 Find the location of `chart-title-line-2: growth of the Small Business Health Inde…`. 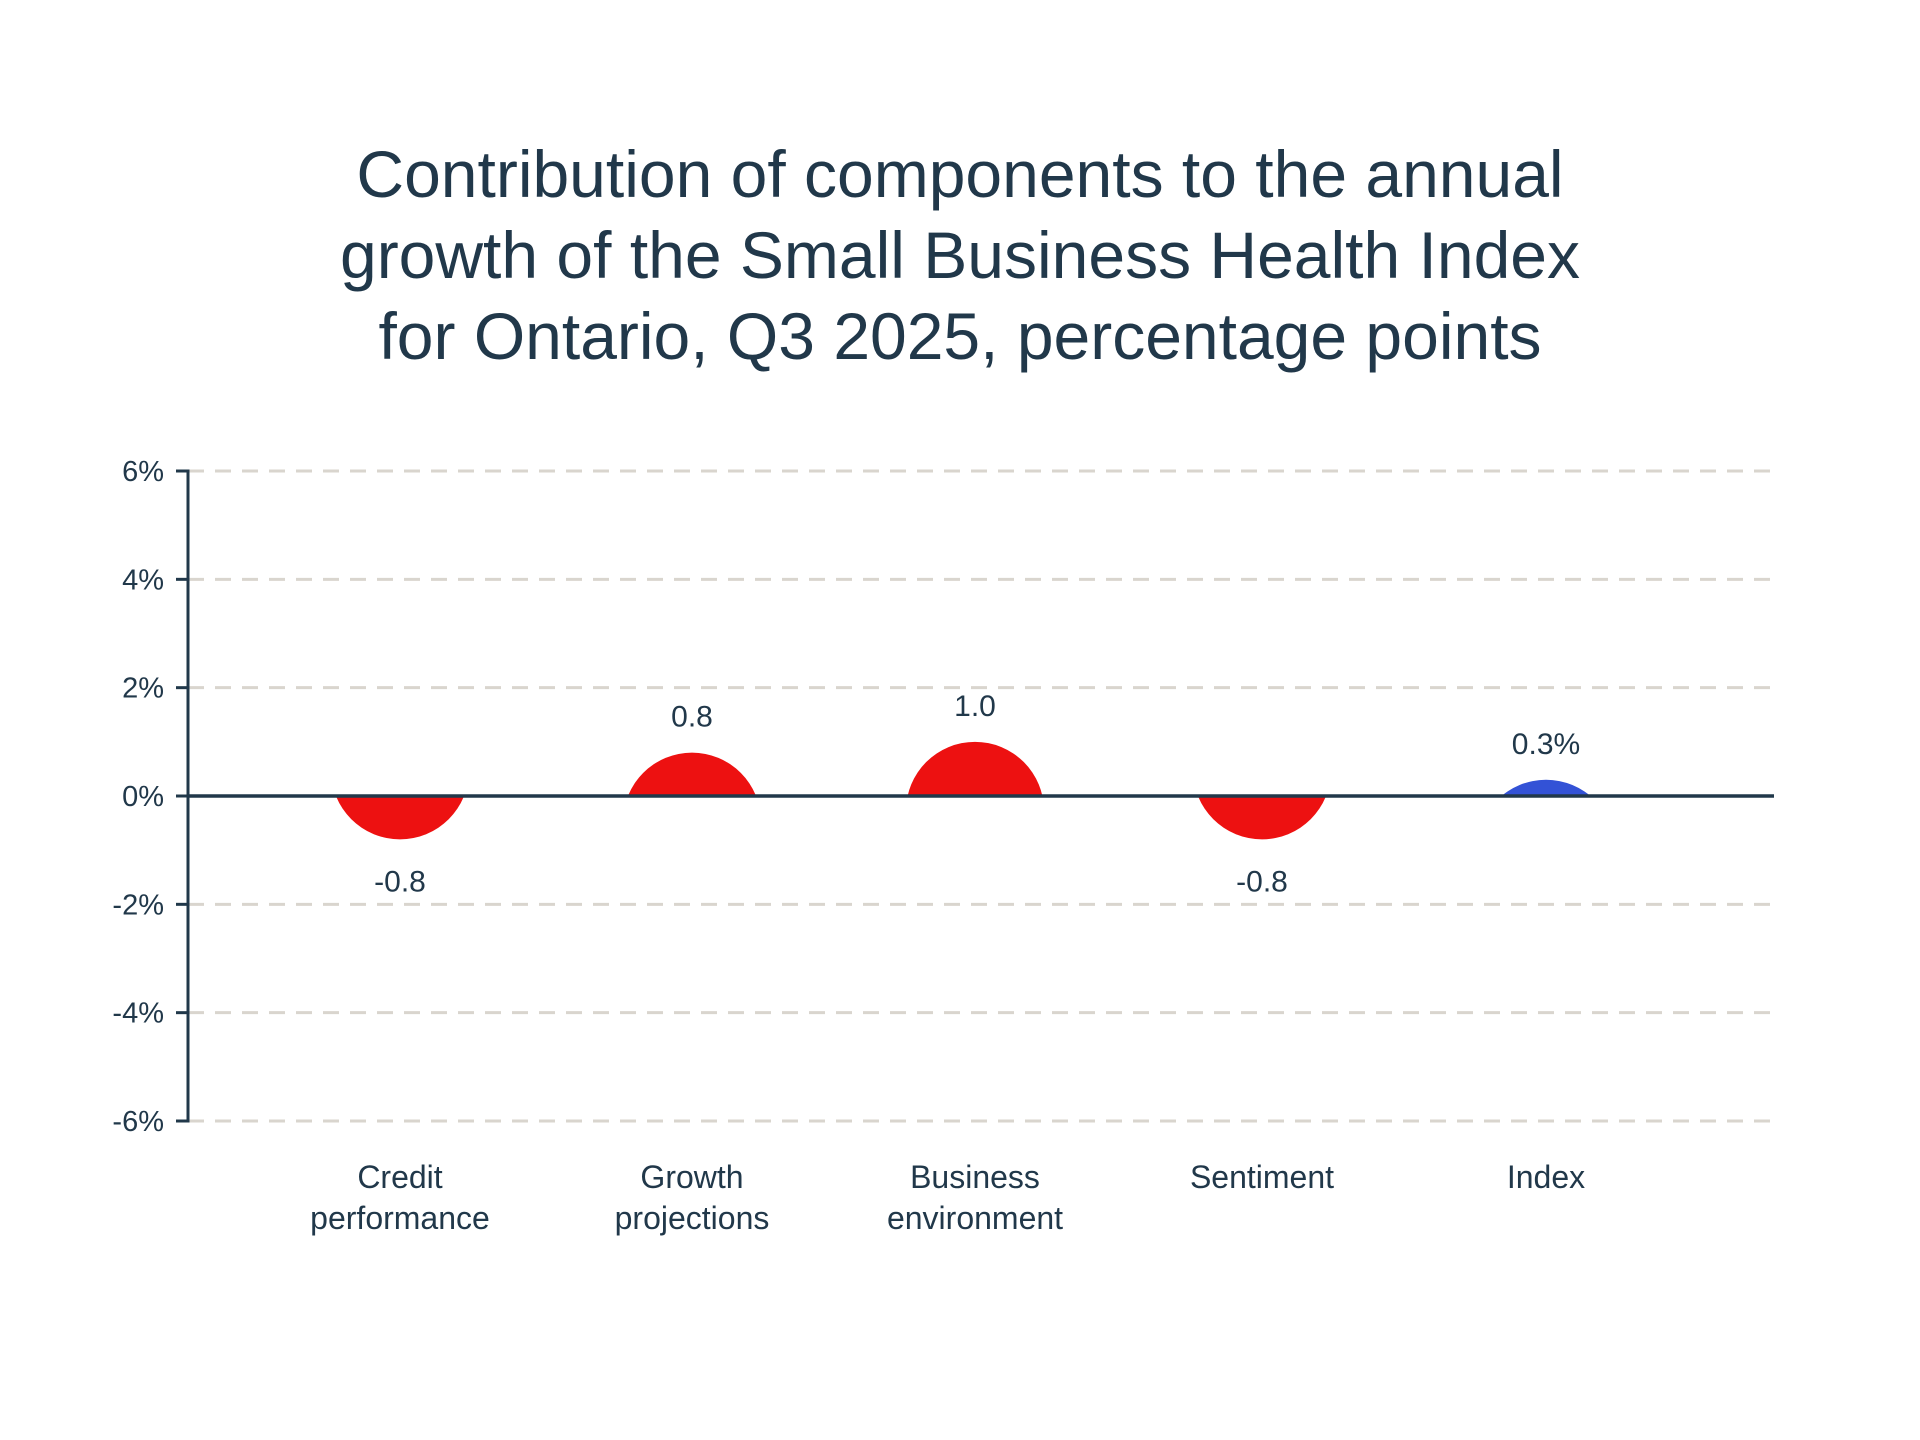

chart-title-line-2: growth of the Small Business Health Inde… is located at coordinates (960, 255).